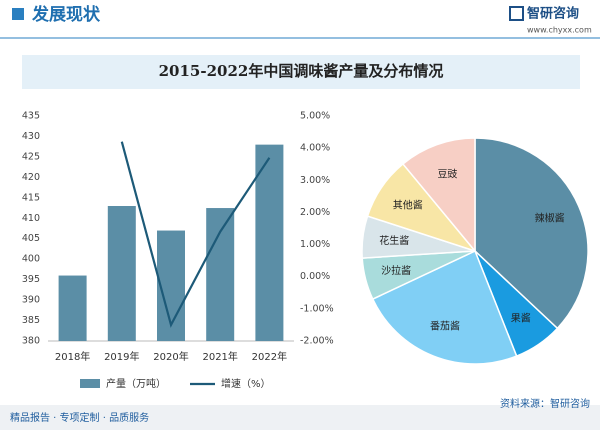 The image size is (600, 430). I want to click on y-tick-label: 425, so click(31, 156).